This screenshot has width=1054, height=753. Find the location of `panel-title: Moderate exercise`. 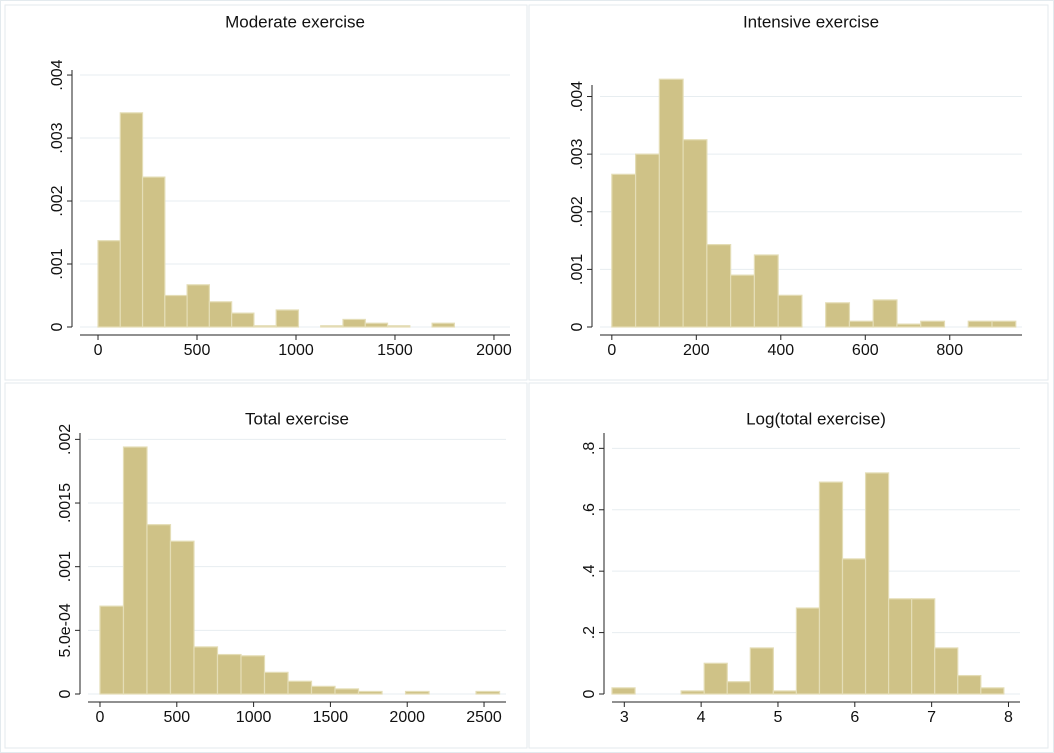

panel-title: Moderate exercise is located at coordinates (295, 21).